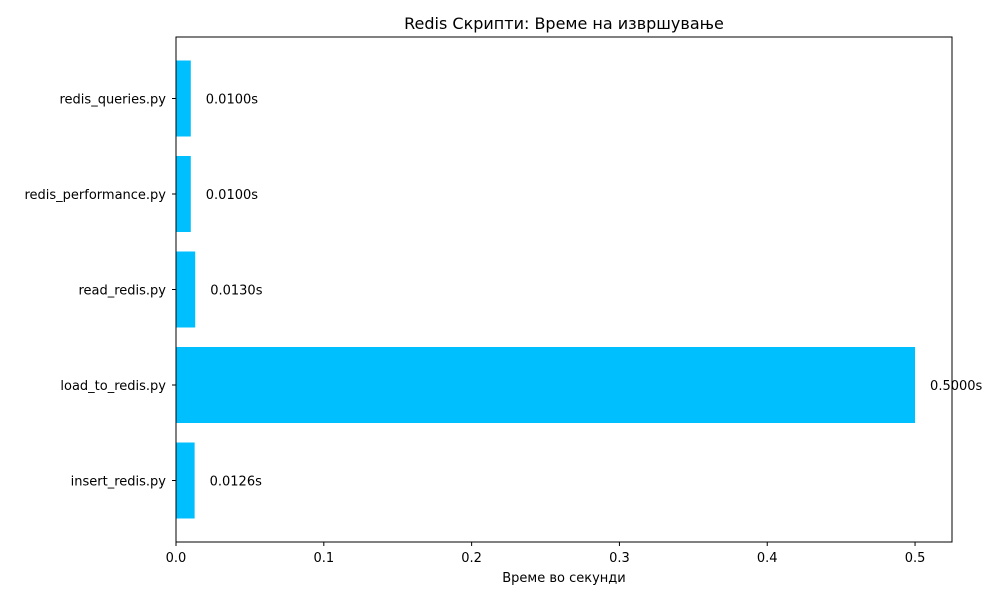 The width and height of the screenshot is (1000, 600). What do you see at coordinates (113, 386) in the screenshot?
I see `y-tick-label: load_to_redis.py` at bounding box center [113, 386].